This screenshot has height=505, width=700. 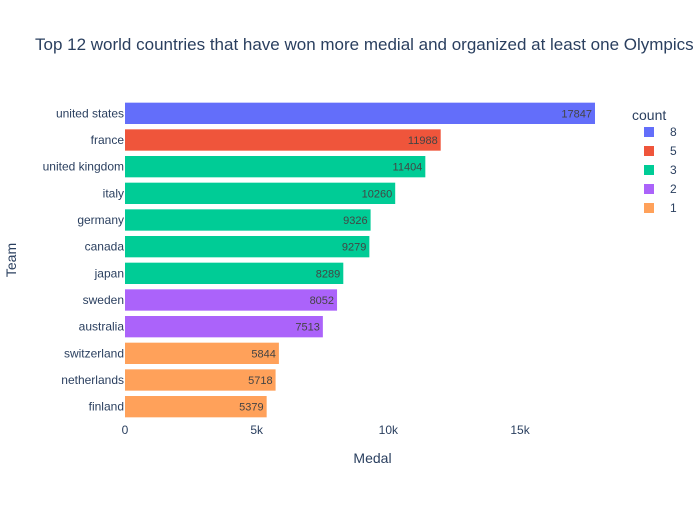 I want to click on bar-value-label: 11404, so click(x=408, y=168).